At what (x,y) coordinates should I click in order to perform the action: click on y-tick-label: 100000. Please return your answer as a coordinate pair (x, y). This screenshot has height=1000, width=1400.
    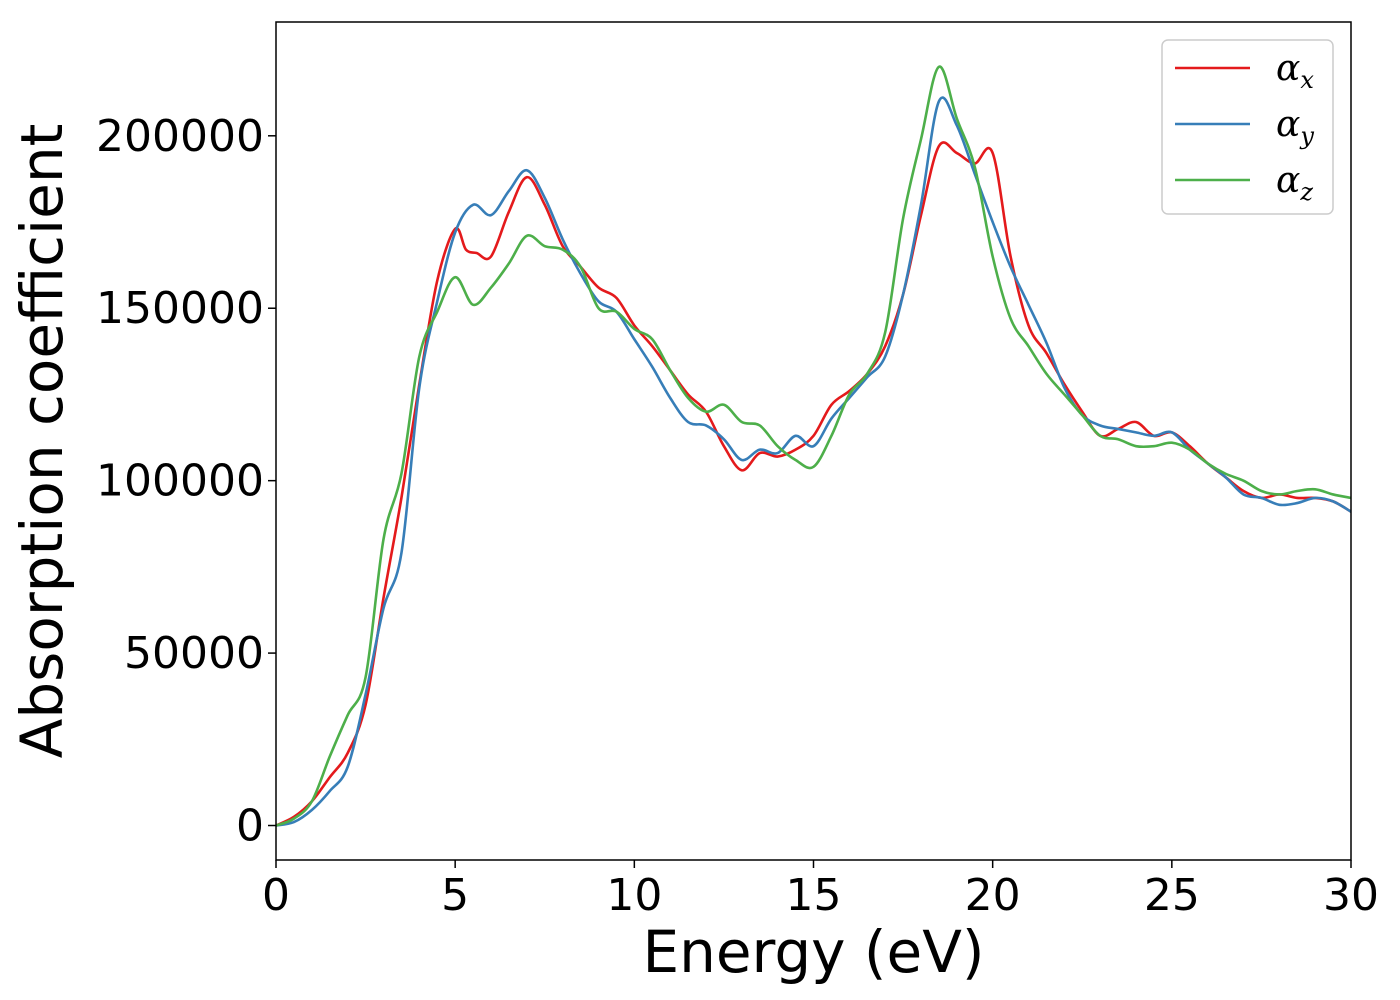
    Looking at the image, I should click on (180, 481).